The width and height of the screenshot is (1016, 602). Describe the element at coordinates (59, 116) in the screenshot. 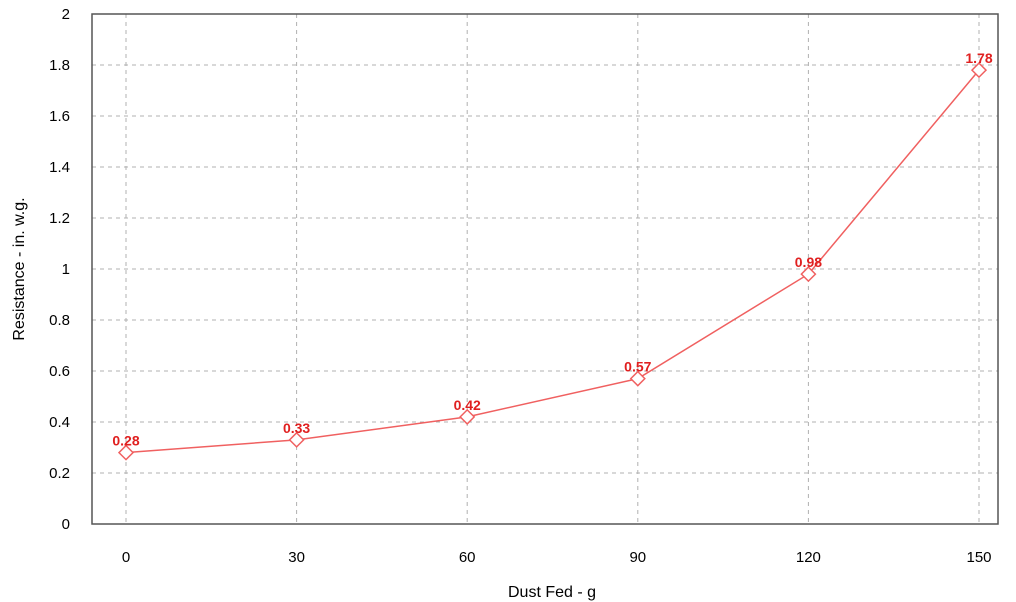

I see `y-tick-label: 1.6` at that location.